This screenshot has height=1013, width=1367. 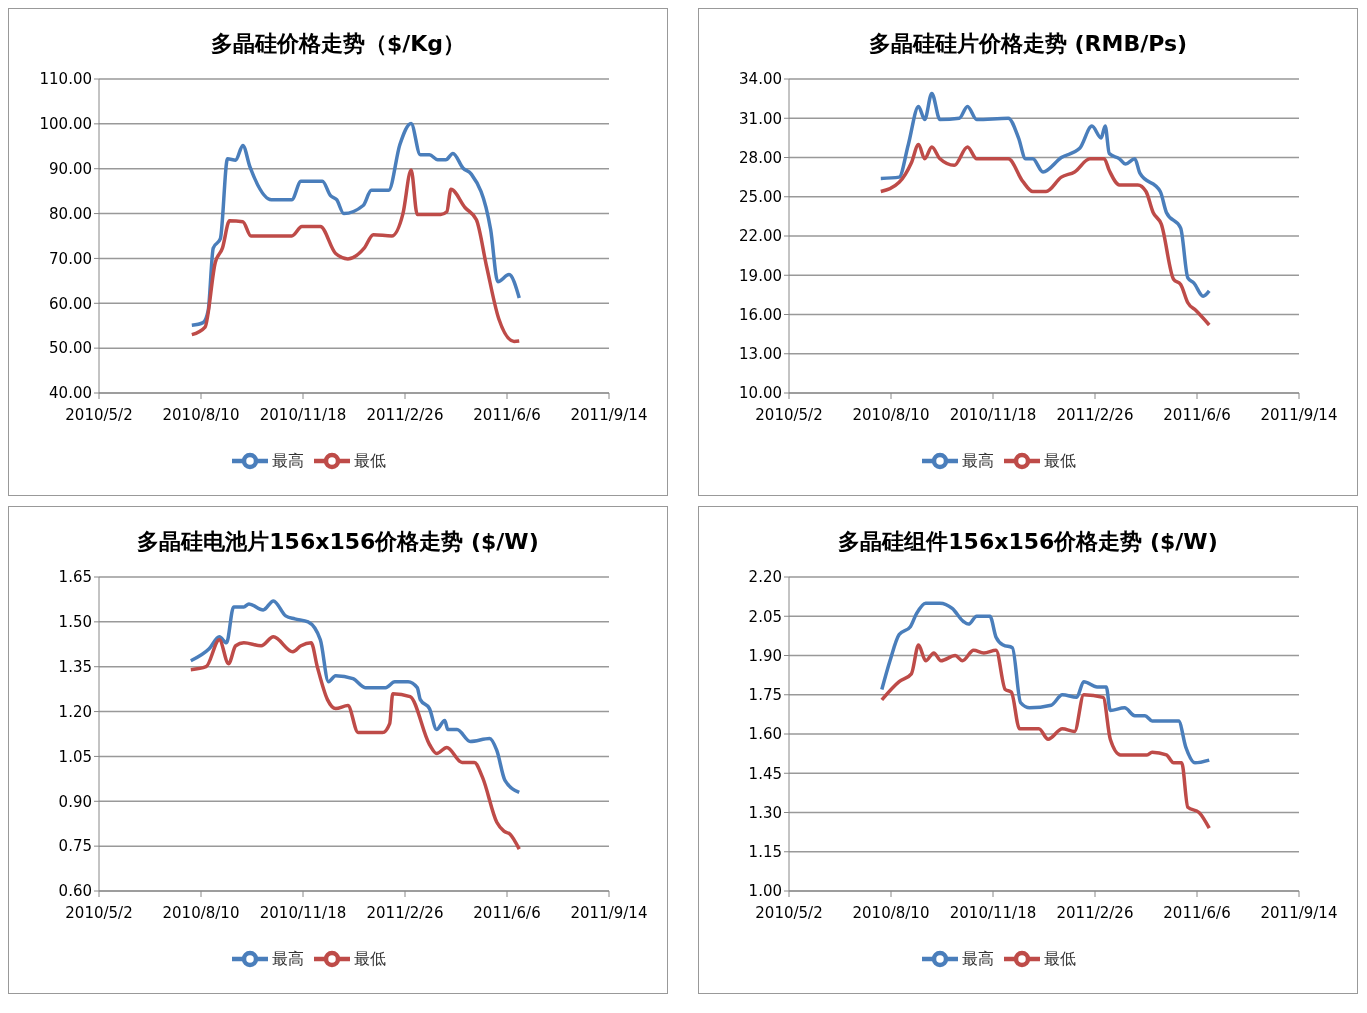 I want to click on chart-title: 多晶硅硅片价格走势 (RMB/Ps), so click(x=1028, y=44).